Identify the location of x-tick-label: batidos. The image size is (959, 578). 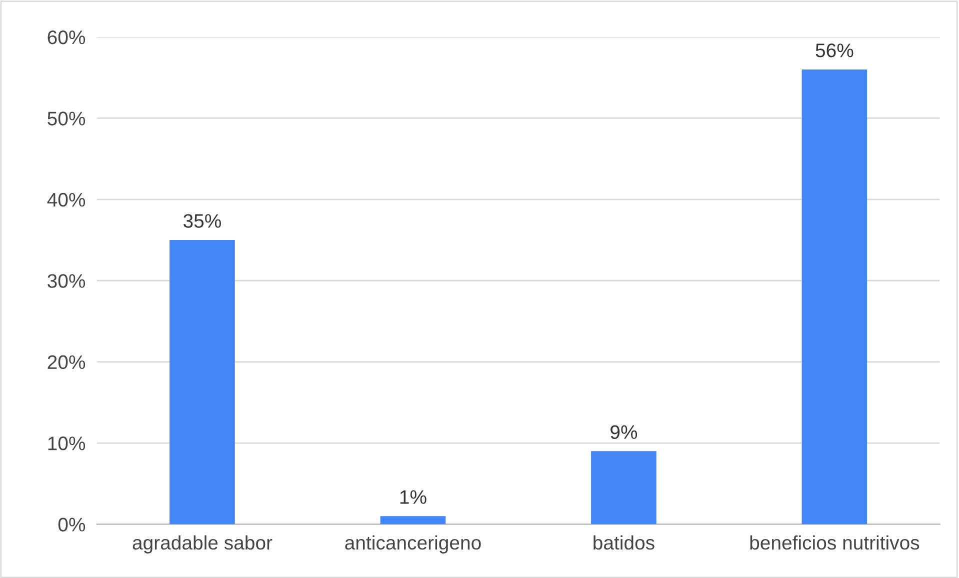
(624, 542).